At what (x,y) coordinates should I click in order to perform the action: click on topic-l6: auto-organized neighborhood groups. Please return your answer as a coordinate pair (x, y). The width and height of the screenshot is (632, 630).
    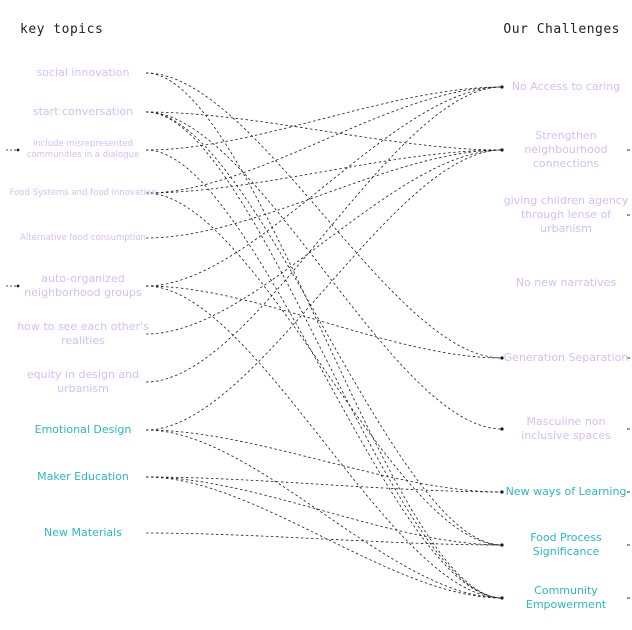
    Looking at the image, I should click on (83, 285).